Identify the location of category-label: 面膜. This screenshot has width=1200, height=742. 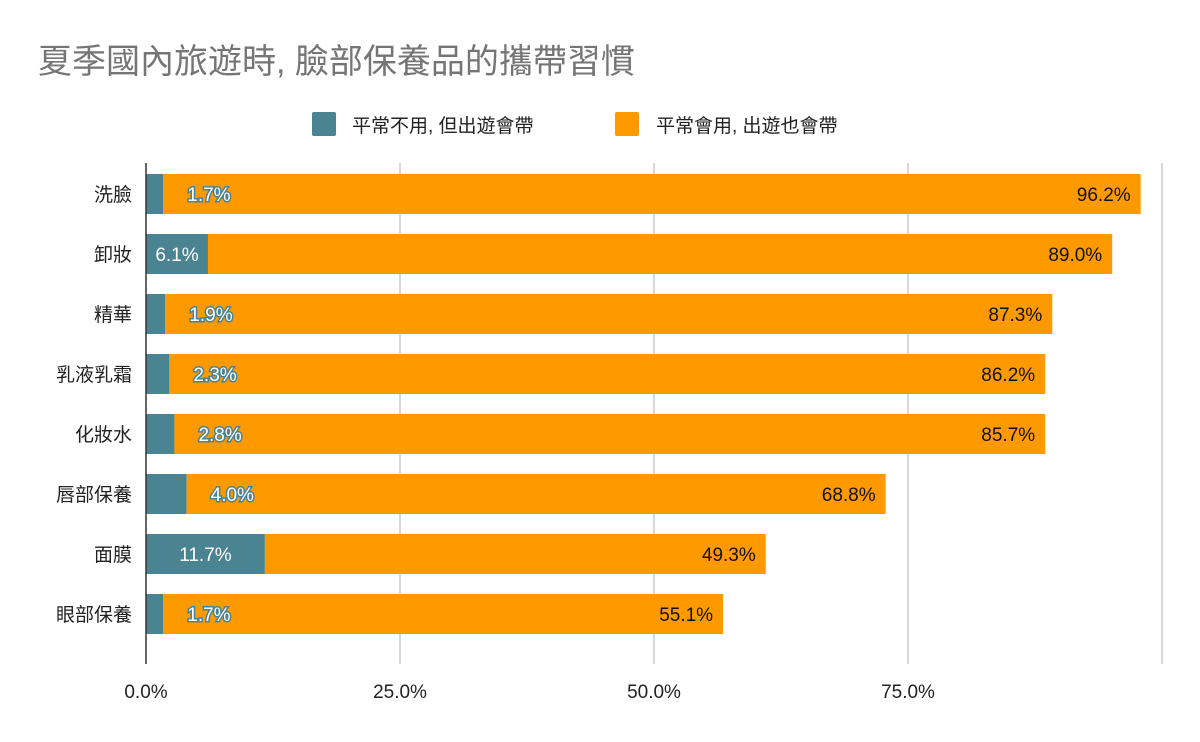
(113, 555).